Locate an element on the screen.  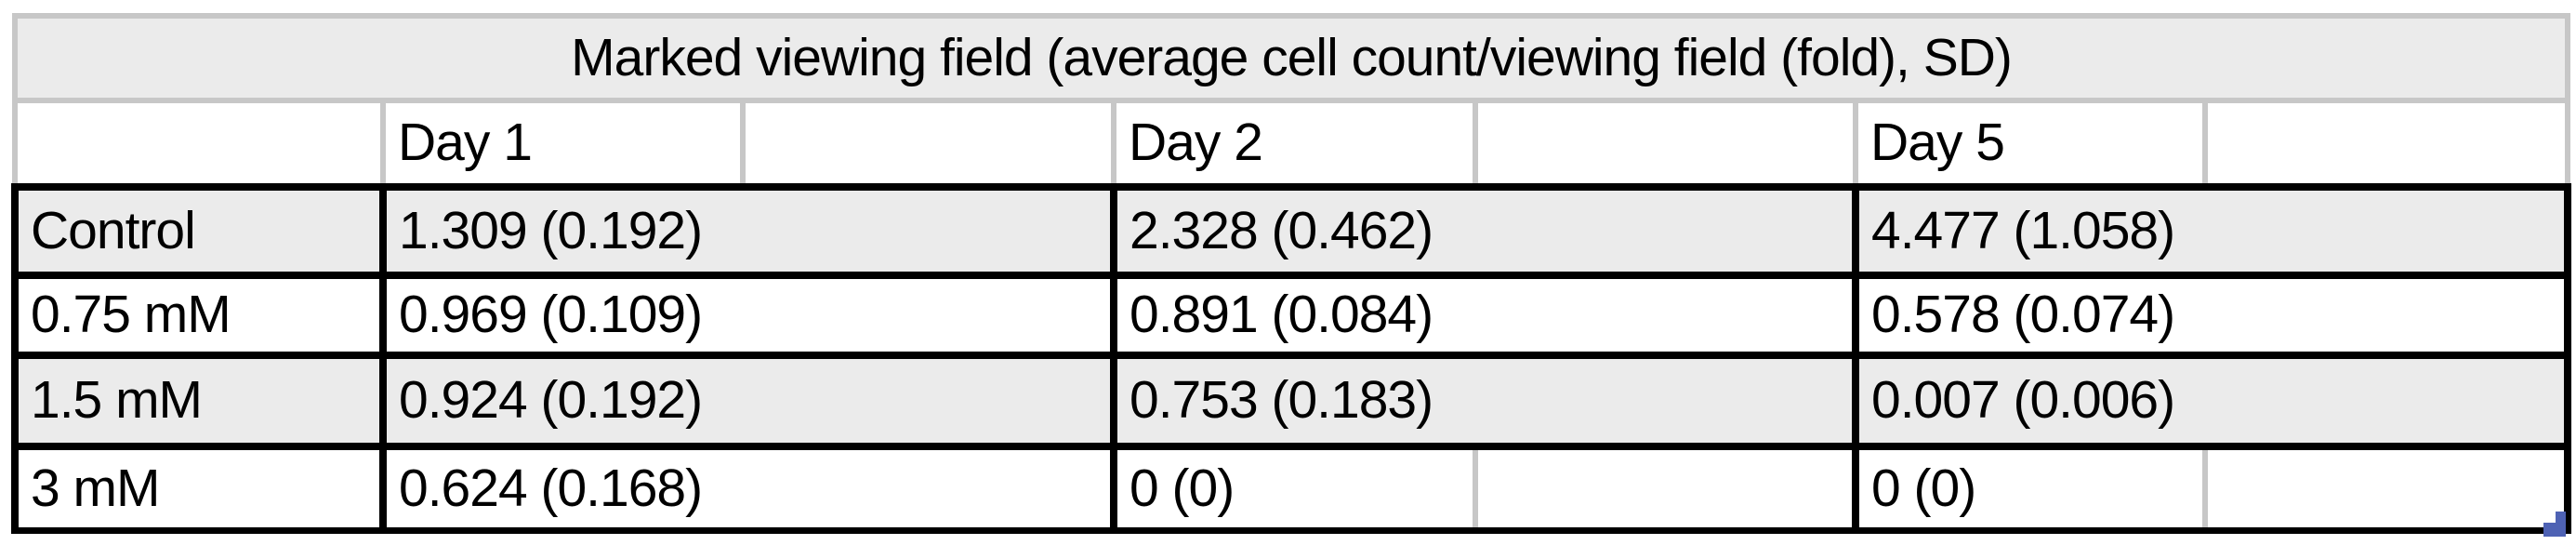
row-label-3mM: 3 mM is located at coordinates (199, 488).